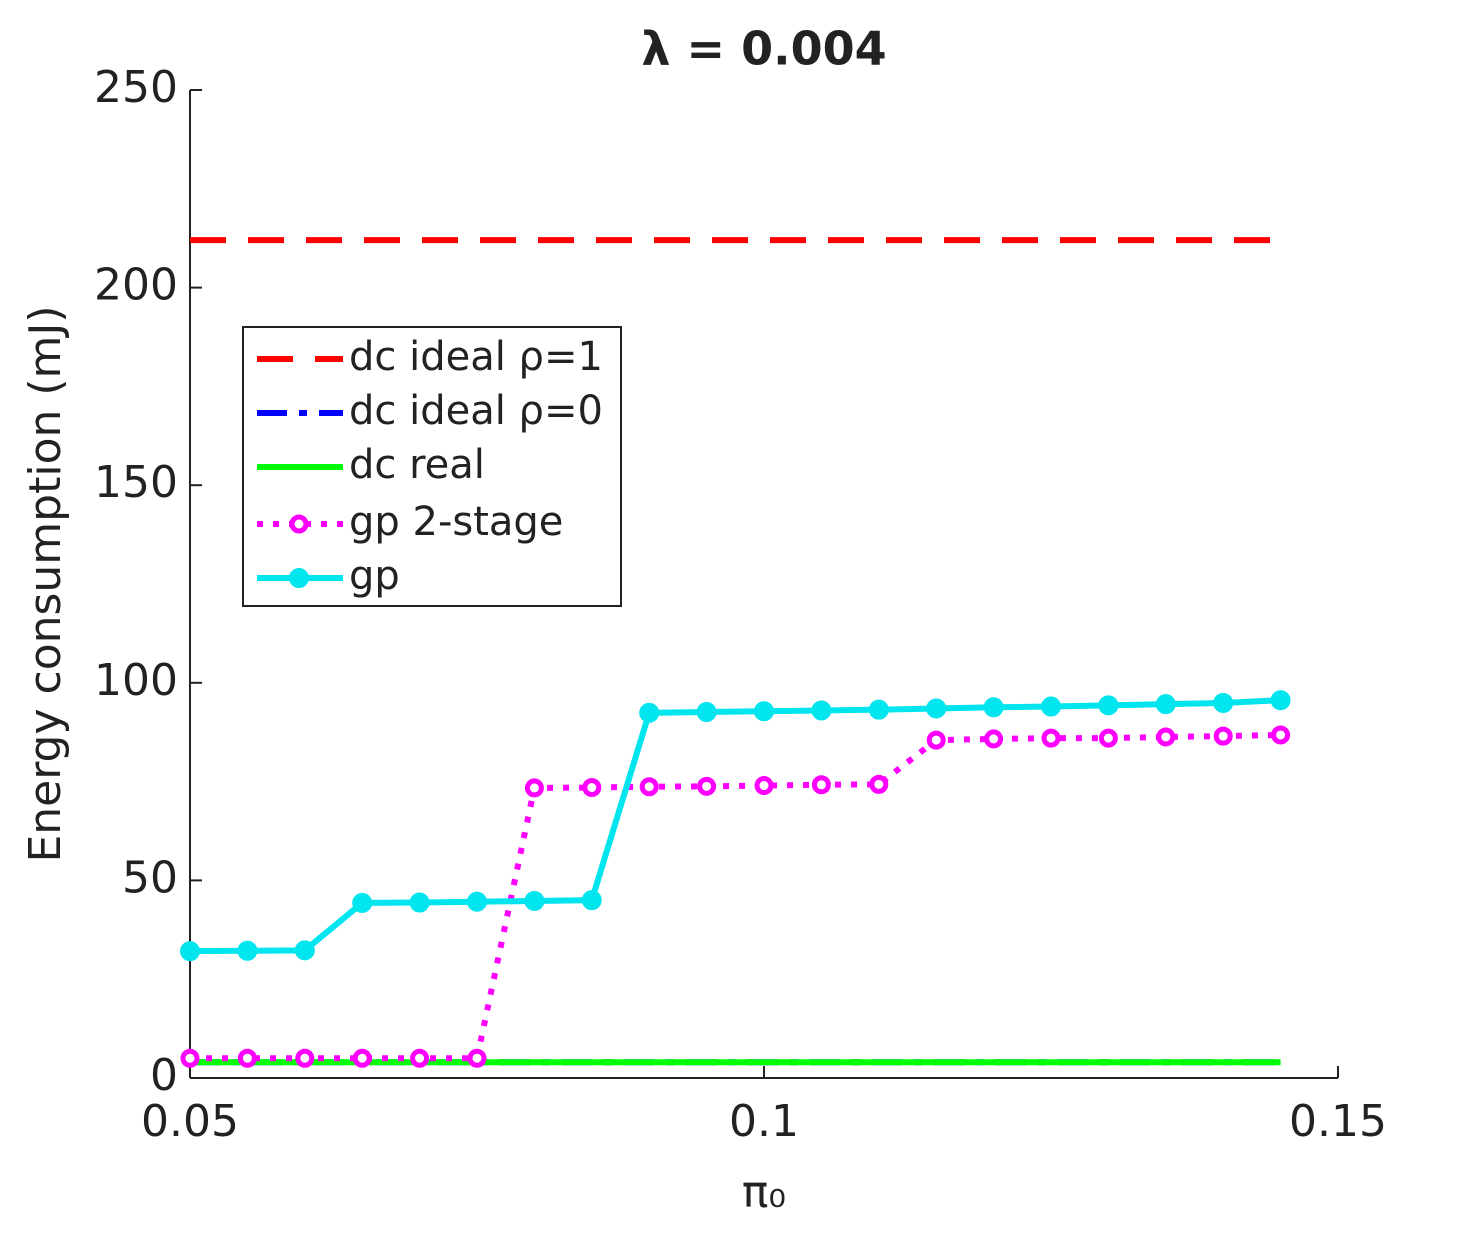  Describe the element at coordinates (136, 87) in the screenshot. I see `y-tick-label: 250` at that location.